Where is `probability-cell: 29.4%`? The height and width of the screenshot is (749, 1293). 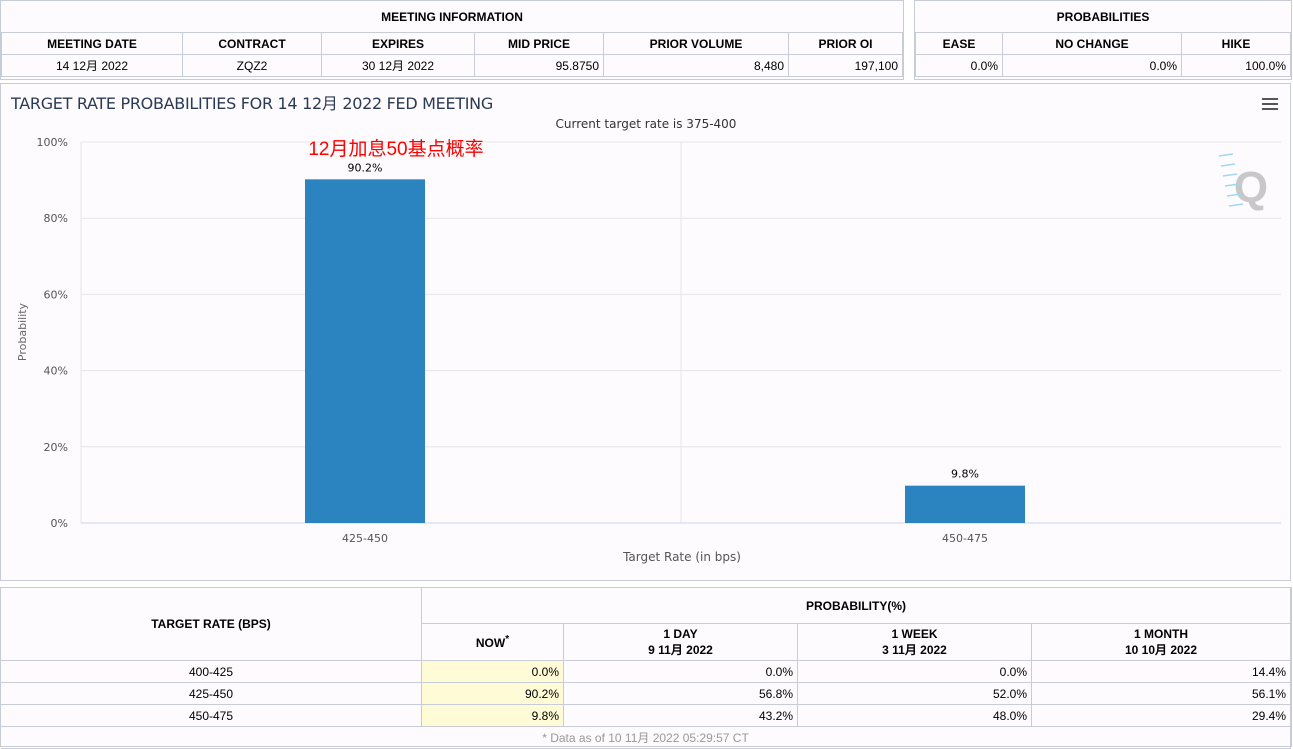 probability-cell: 29.4% is located at coordinates (1161, 715).